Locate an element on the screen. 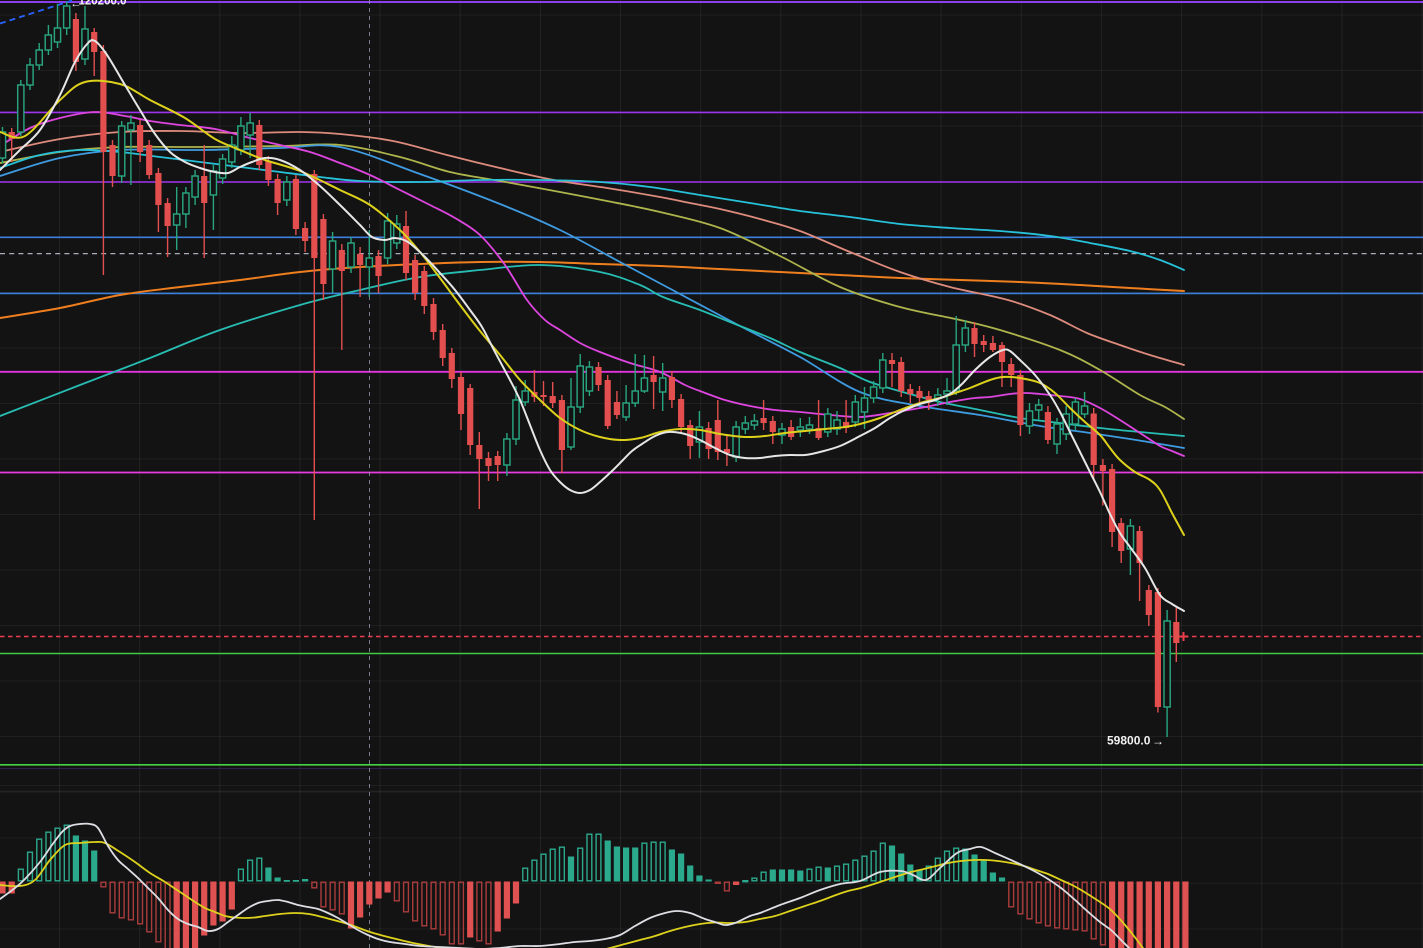 This screenshot has height=948, width=1423. svg-text: 120200.0 is located at coordinates (103, 4).